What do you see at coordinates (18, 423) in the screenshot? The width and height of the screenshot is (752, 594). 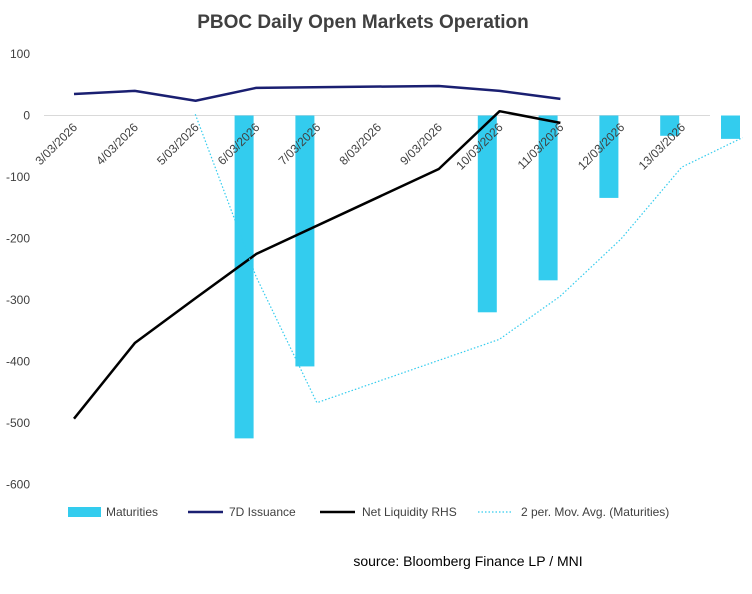 I see `y-tick-label: -500` at bounding box center [18, 423].